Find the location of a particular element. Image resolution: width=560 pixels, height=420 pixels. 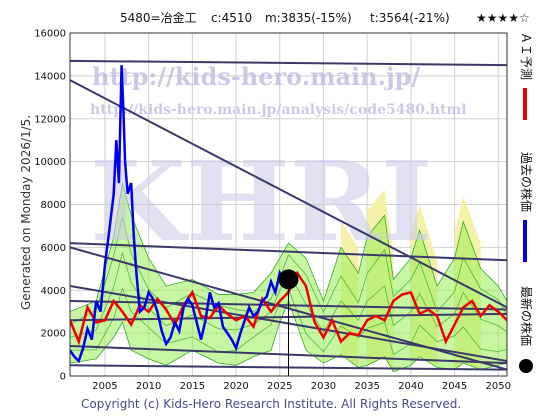

legend-ai-forecast-label: ＡＩ予測 is located at coordinates (526, 56).